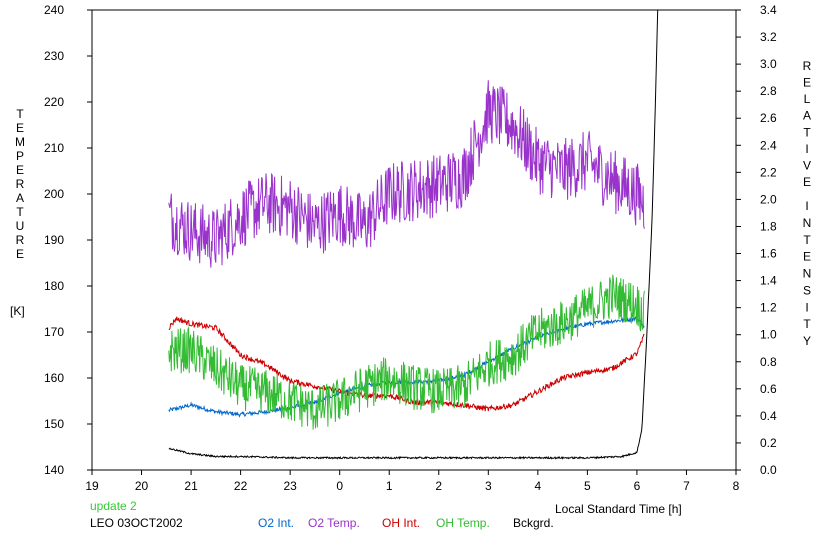 The image size is (828, 535). I want to click on axis-label-letter: S, so click(807, 290).